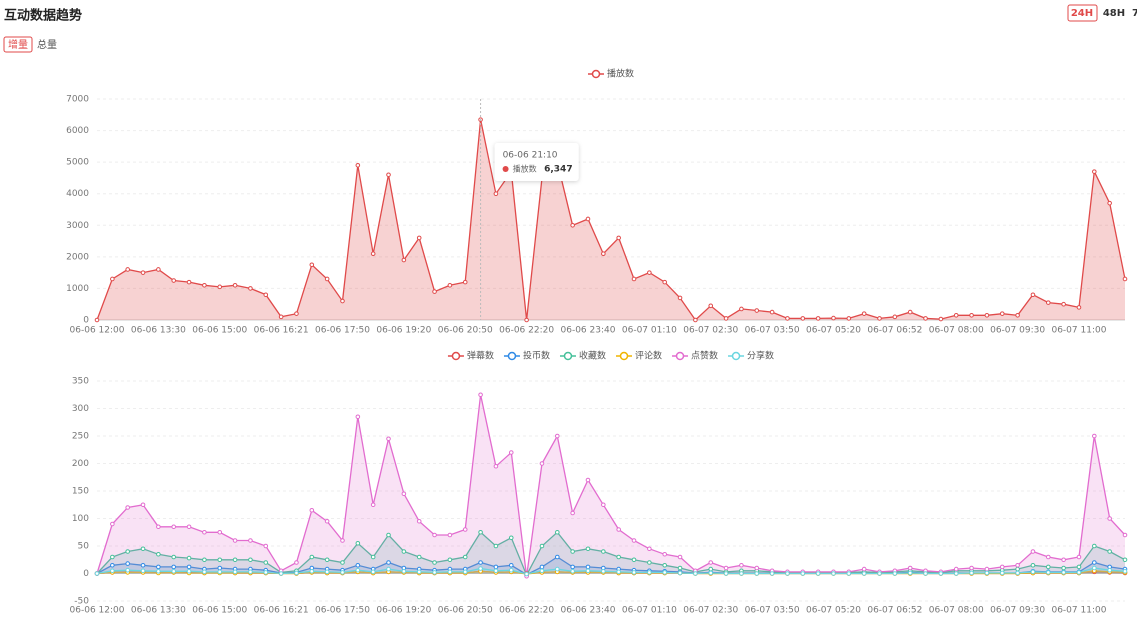 This screenshot has width=1137, height=625. I want to click on y-tick-label: 250, so click(80, 437).